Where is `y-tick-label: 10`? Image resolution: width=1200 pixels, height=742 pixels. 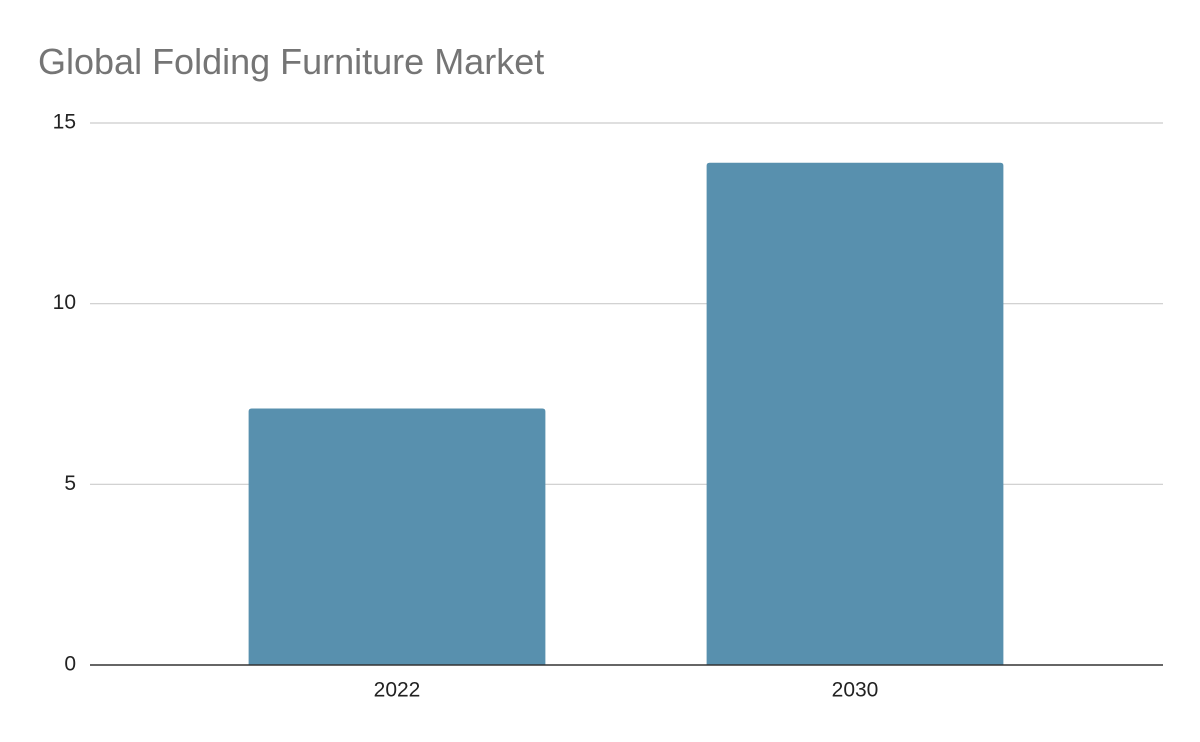 y-tick-label: 10 is located at coordinates (64, 302).